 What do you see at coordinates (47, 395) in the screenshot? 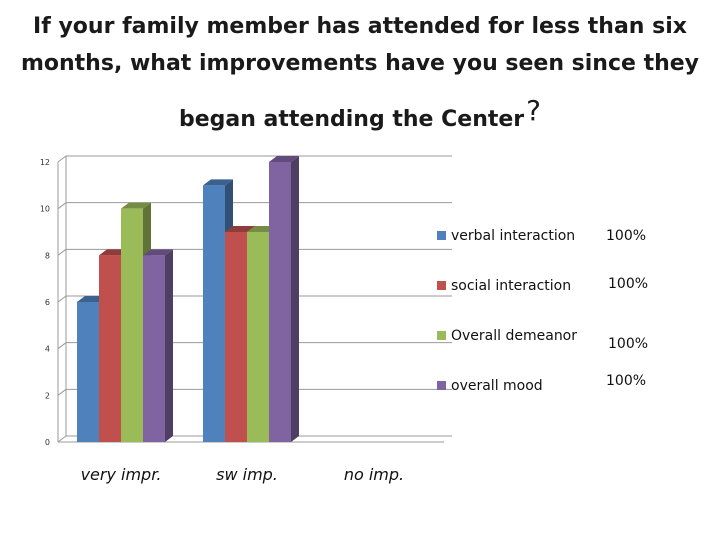
I see `y-tick-label: 2` at bounding box center [47, 395].